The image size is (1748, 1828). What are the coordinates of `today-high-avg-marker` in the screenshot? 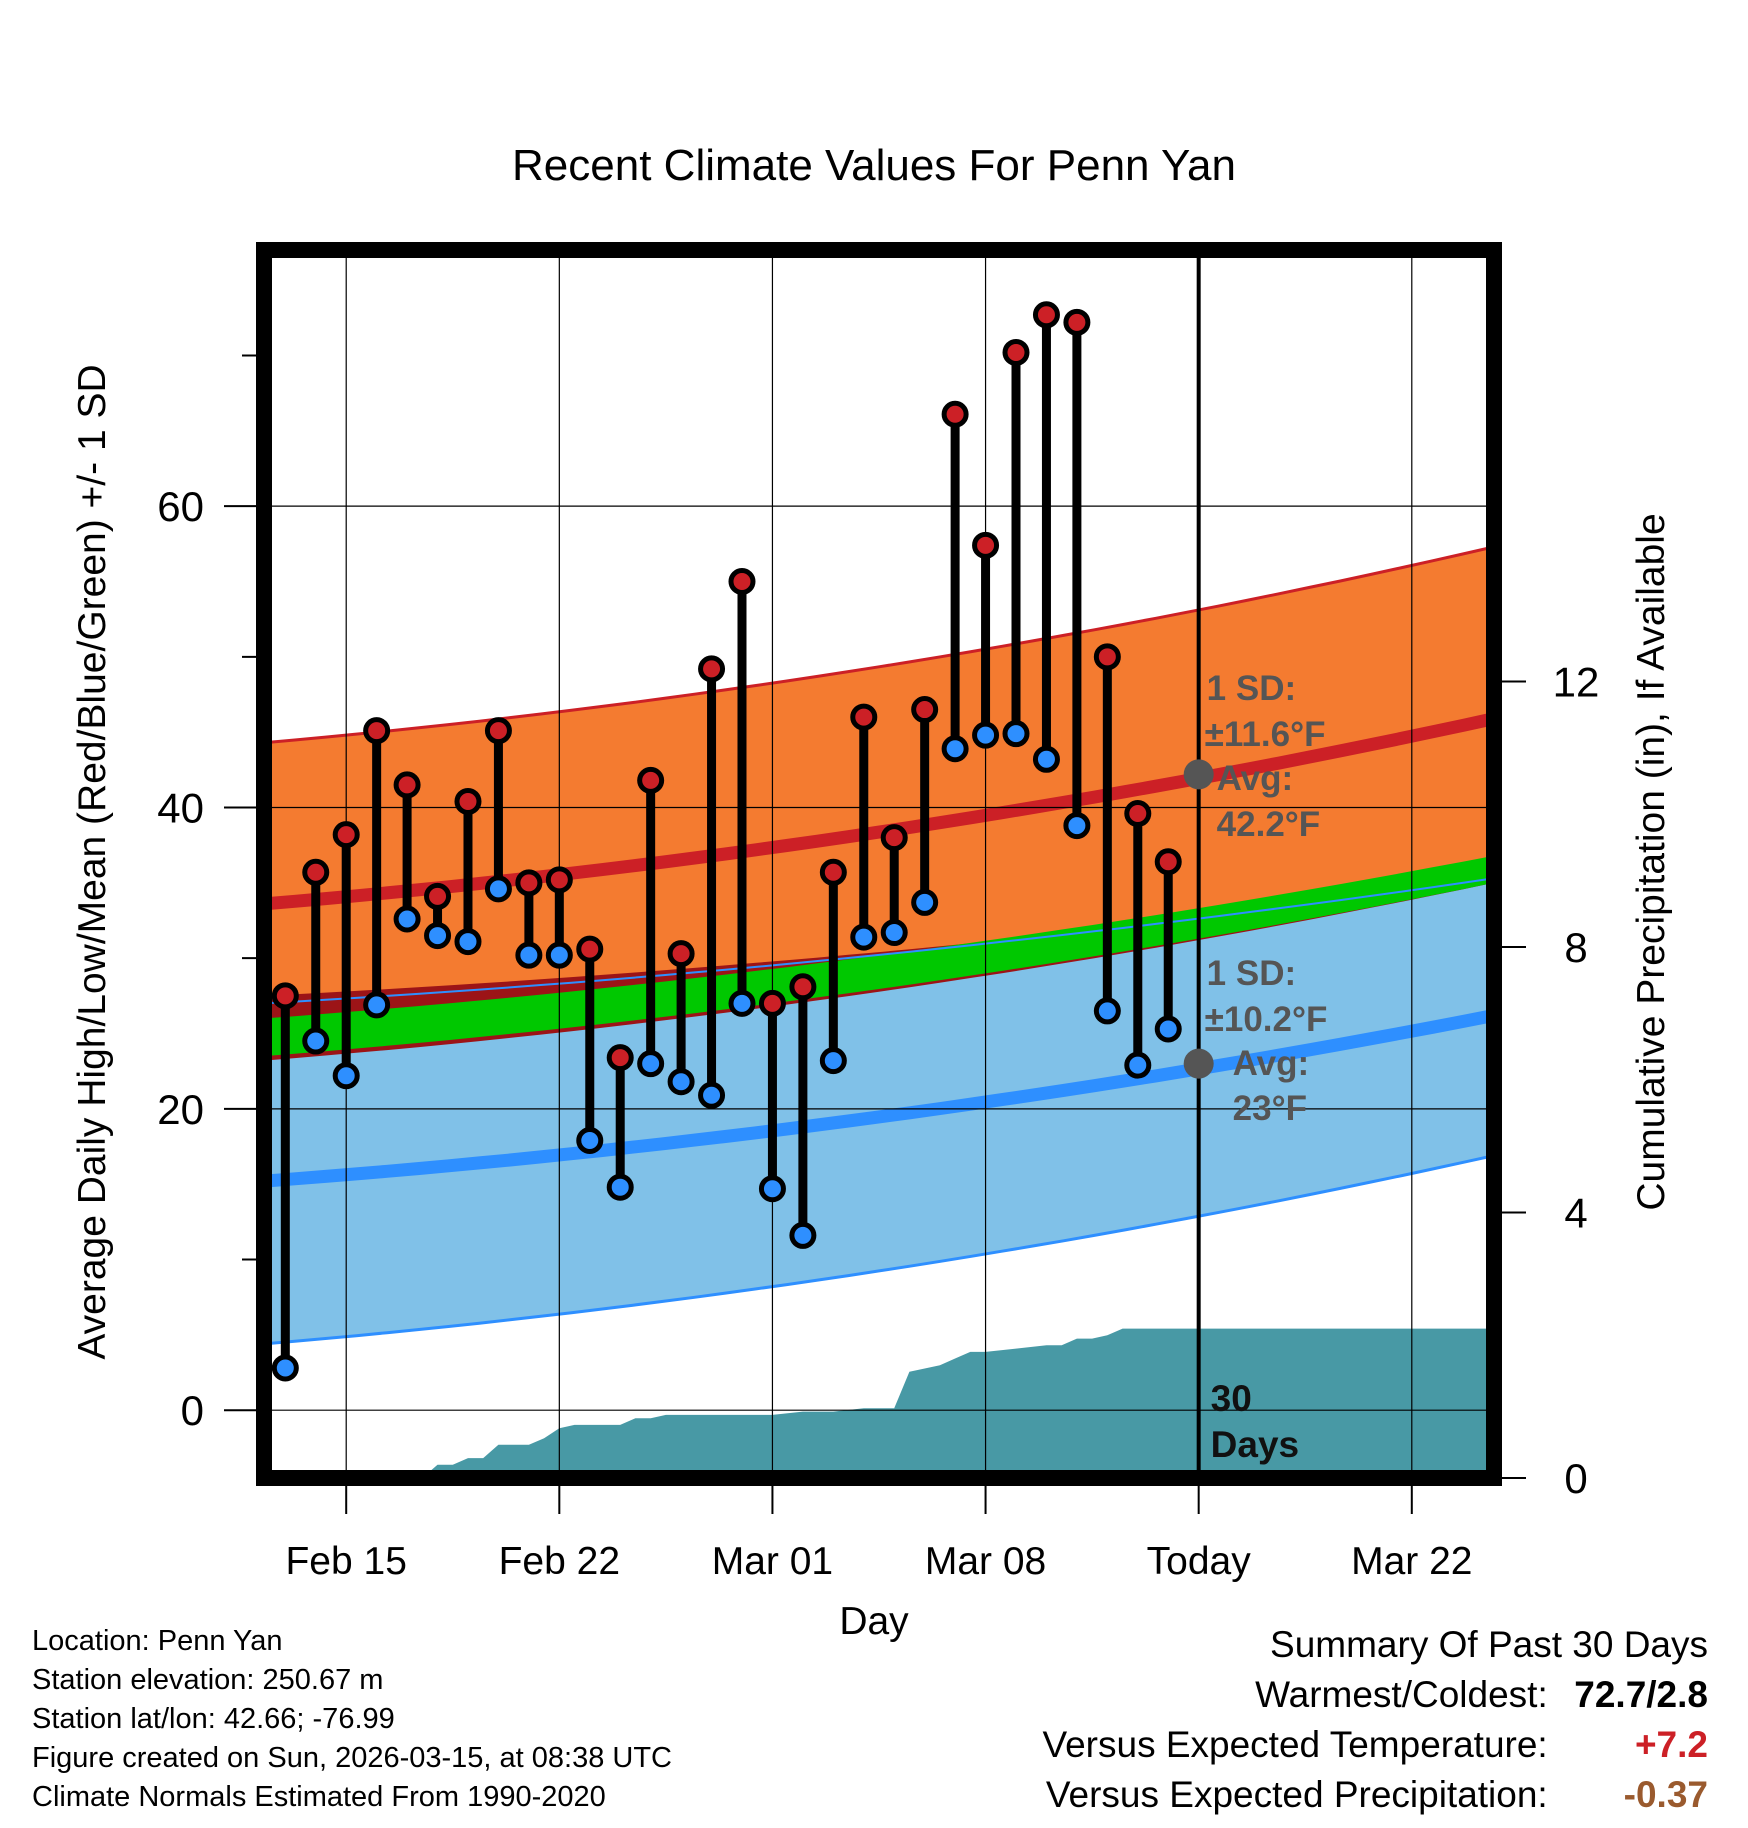 It's located at (1198, 774).